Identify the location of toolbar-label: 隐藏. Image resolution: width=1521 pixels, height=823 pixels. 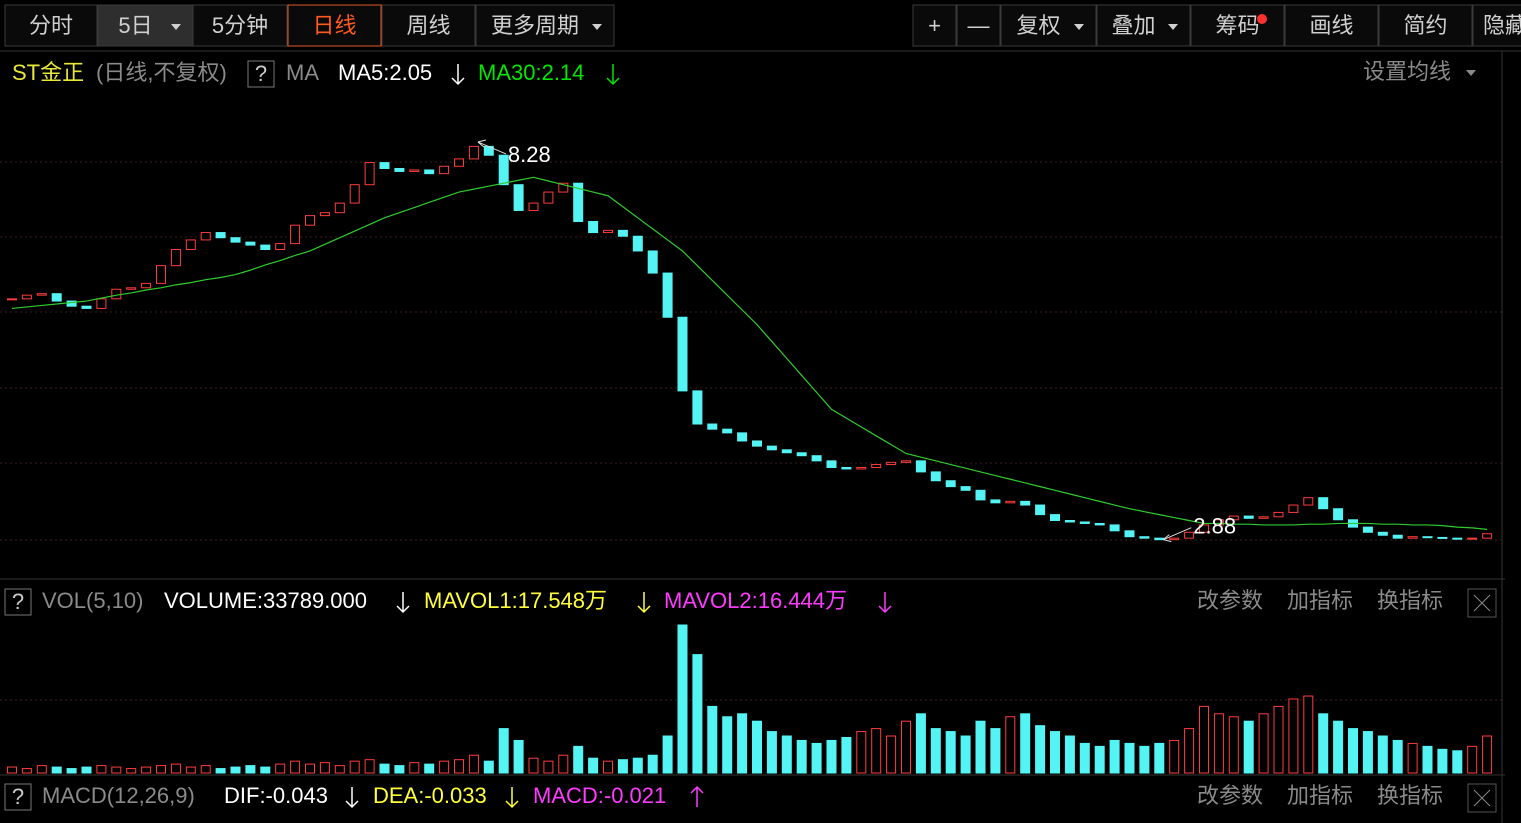
(1502, 25).